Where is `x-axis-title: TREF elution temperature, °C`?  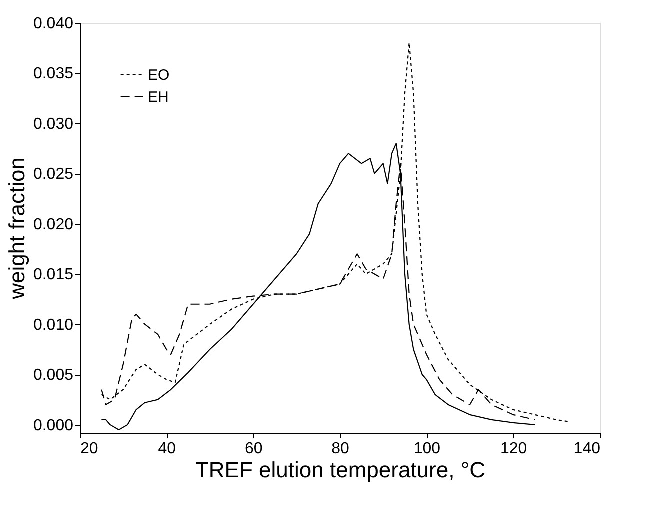 x-axis-title: TREF elution temperature, °C is located at coordinates (340, 470).